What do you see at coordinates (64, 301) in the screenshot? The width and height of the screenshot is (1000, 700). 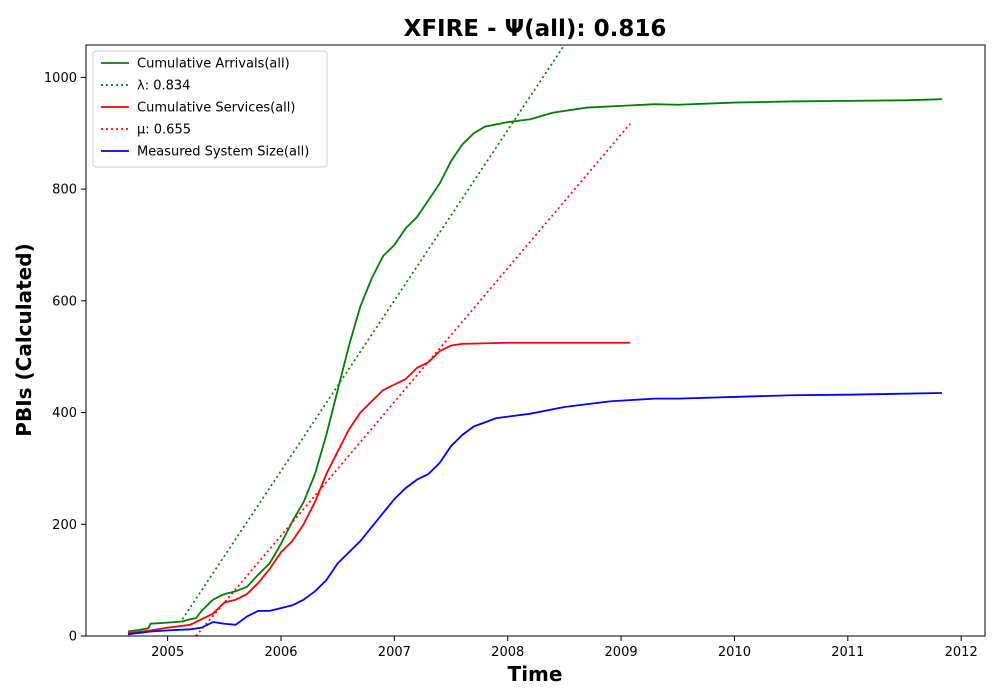 I see `y-tick-label-600: 600` at bounding box center [64, 301].